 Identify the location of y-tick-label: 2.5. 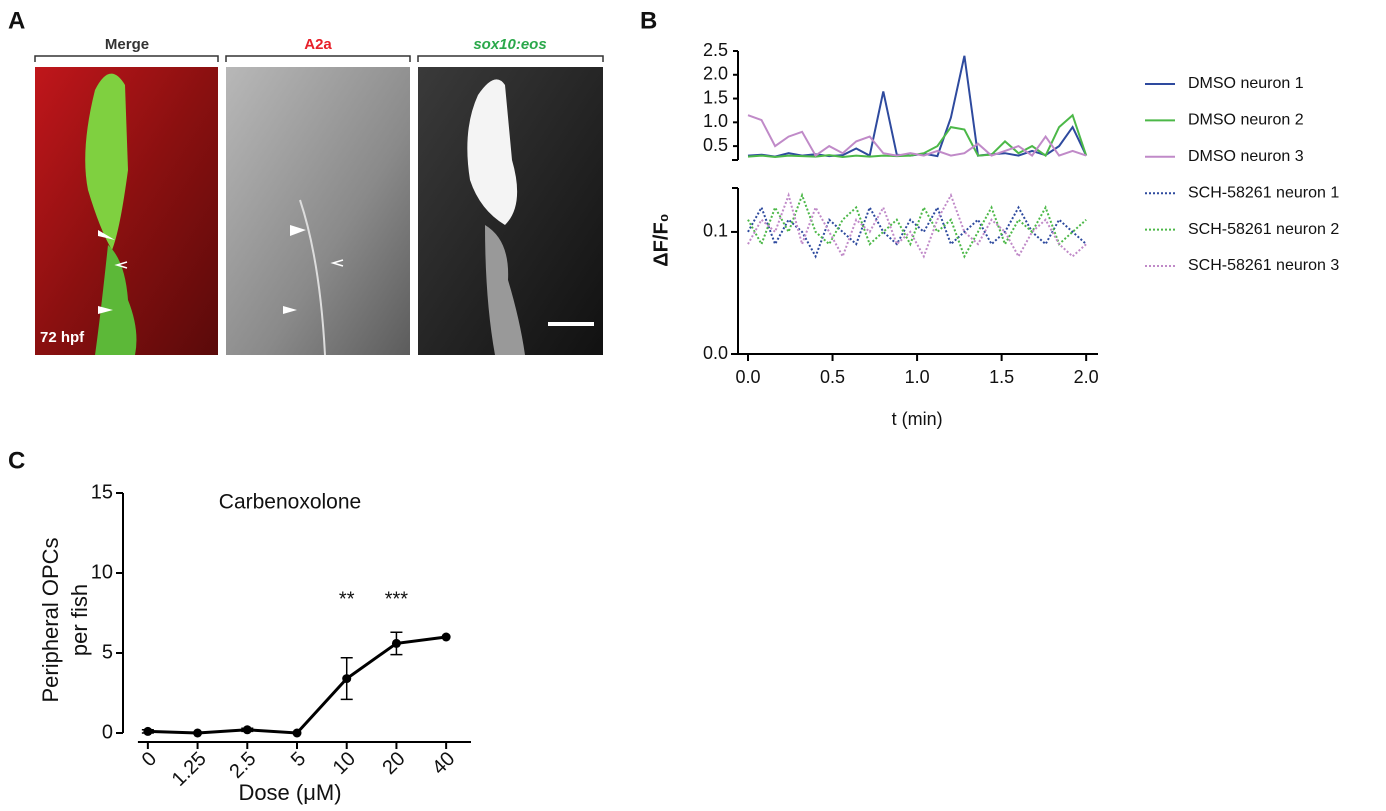
(715, 50).